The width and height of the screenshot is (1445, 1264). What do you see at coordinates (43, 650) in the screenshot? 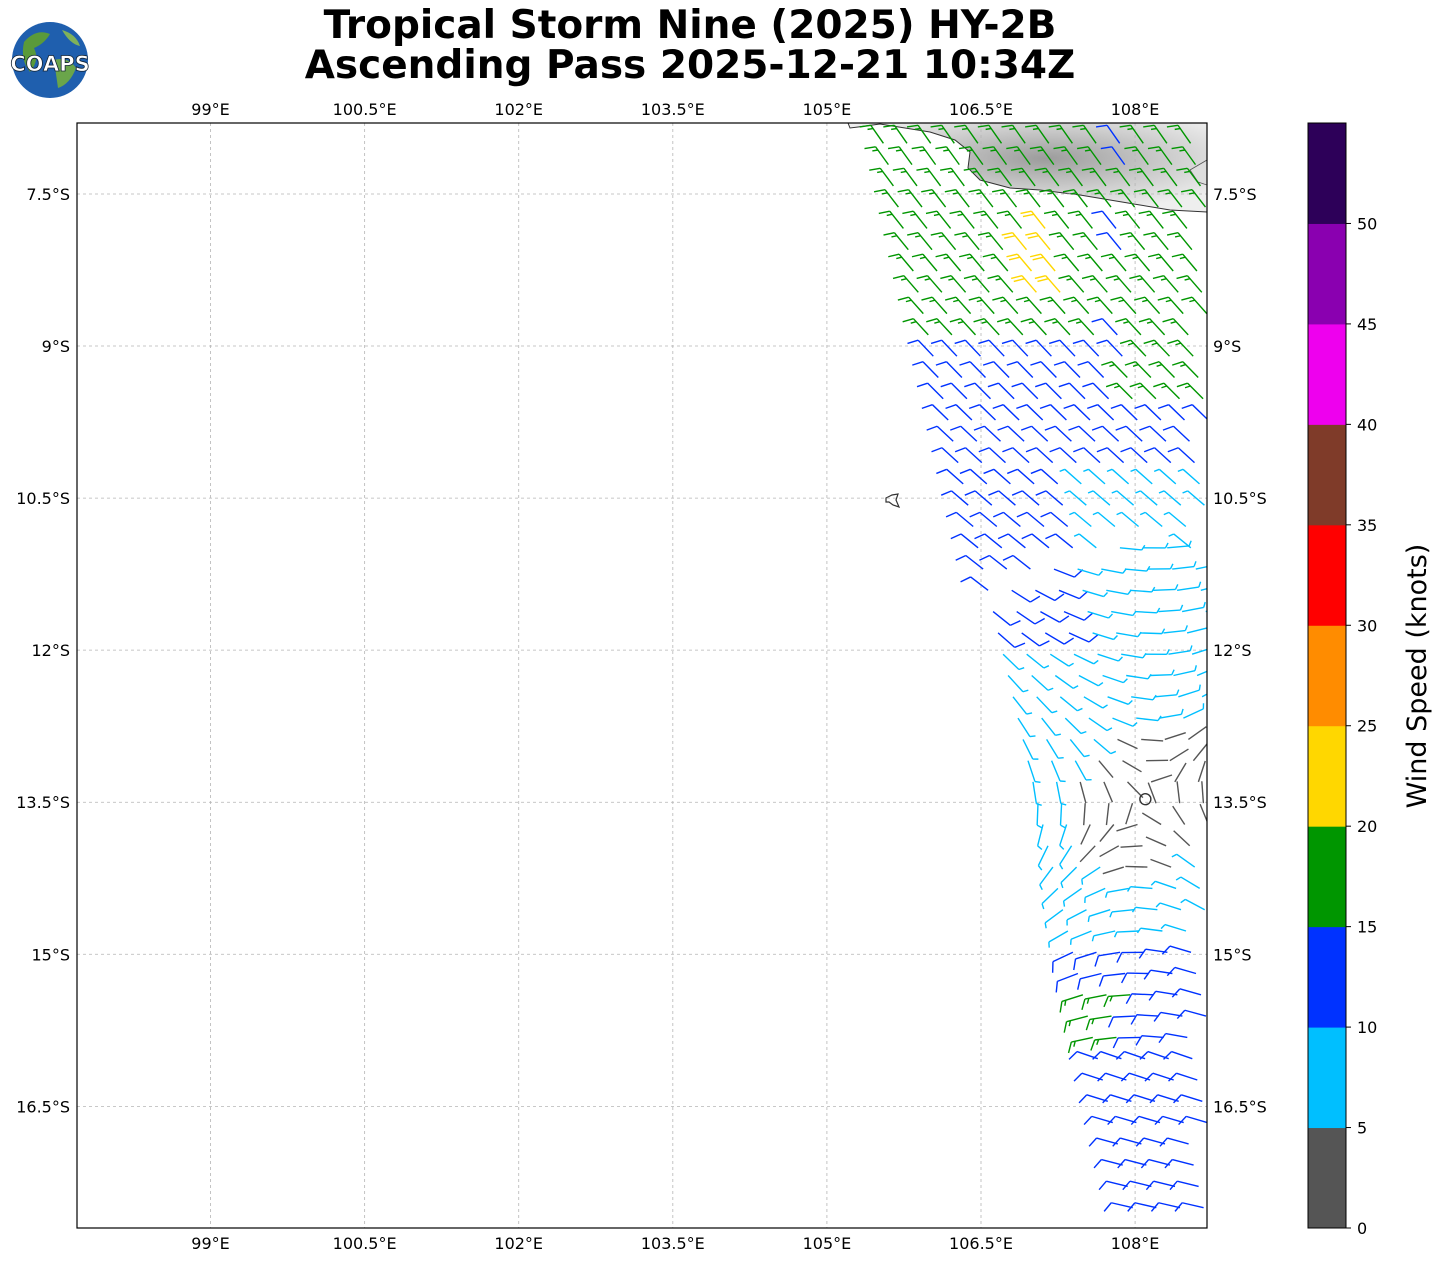
I see `lat-labels-left: 7.5°S 9°S 10.5°S 12°S 13.5°S 15°S 16.5°S` at bounding box center [43, 650].